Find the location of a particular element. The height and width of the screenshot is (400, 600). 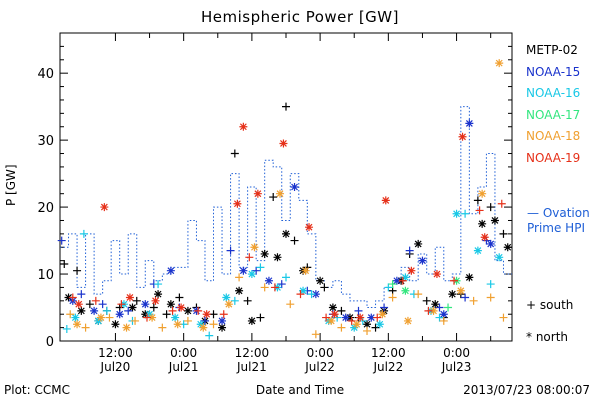

legend-item-noaa-19: NOAA-19 is located at coordinates (553, 157).